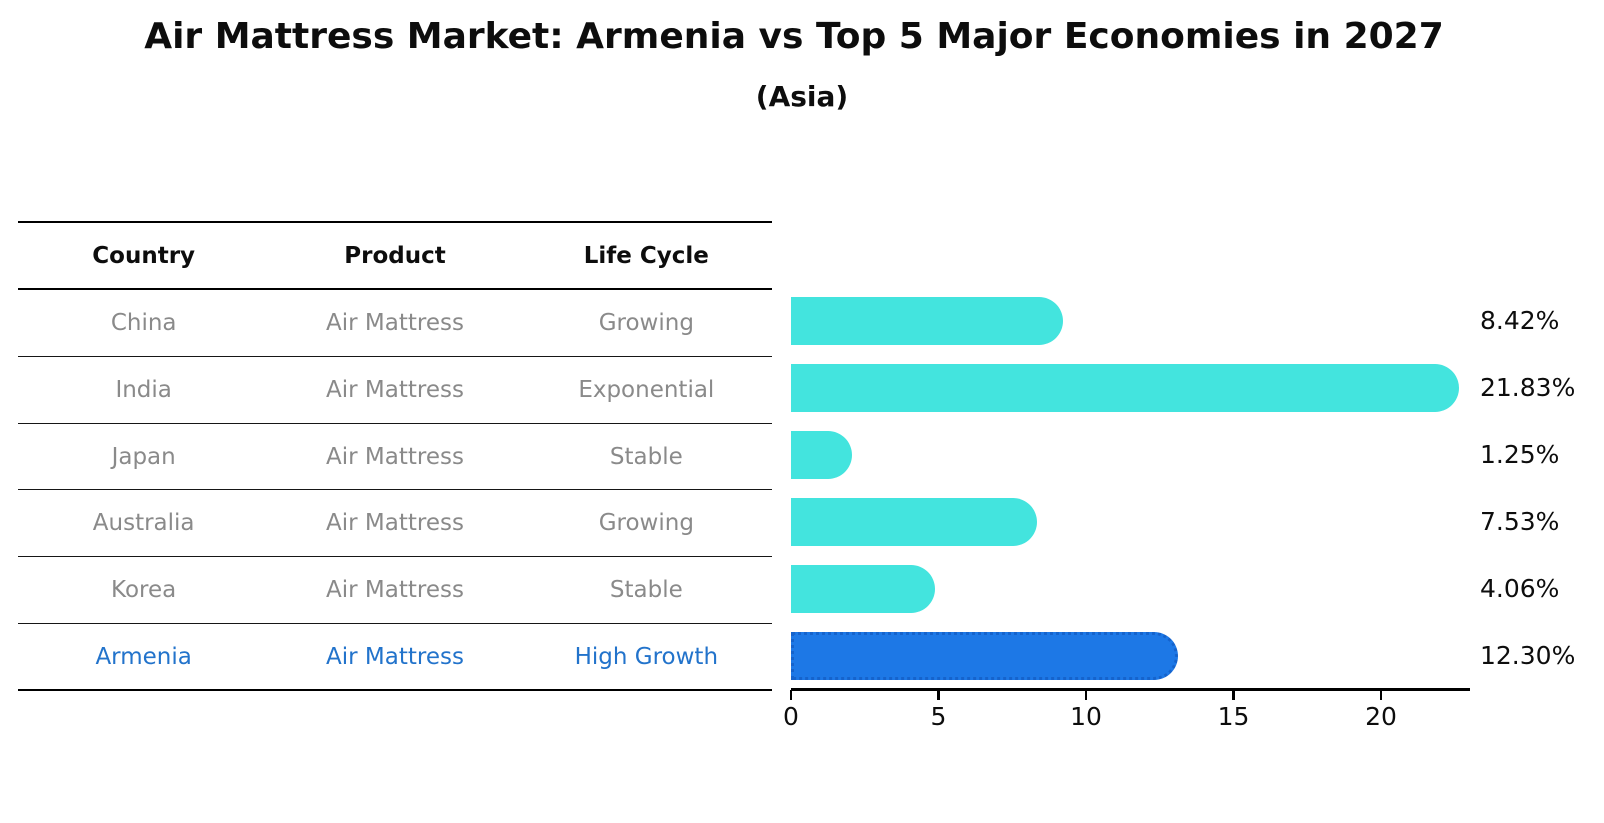 This screenshot has height=823, width=1604. What do you see at coordinates (1520, 455) in the screenshot?
I see `bar-value-label-japan: 1.25%` at bounding box center [1520, 455].